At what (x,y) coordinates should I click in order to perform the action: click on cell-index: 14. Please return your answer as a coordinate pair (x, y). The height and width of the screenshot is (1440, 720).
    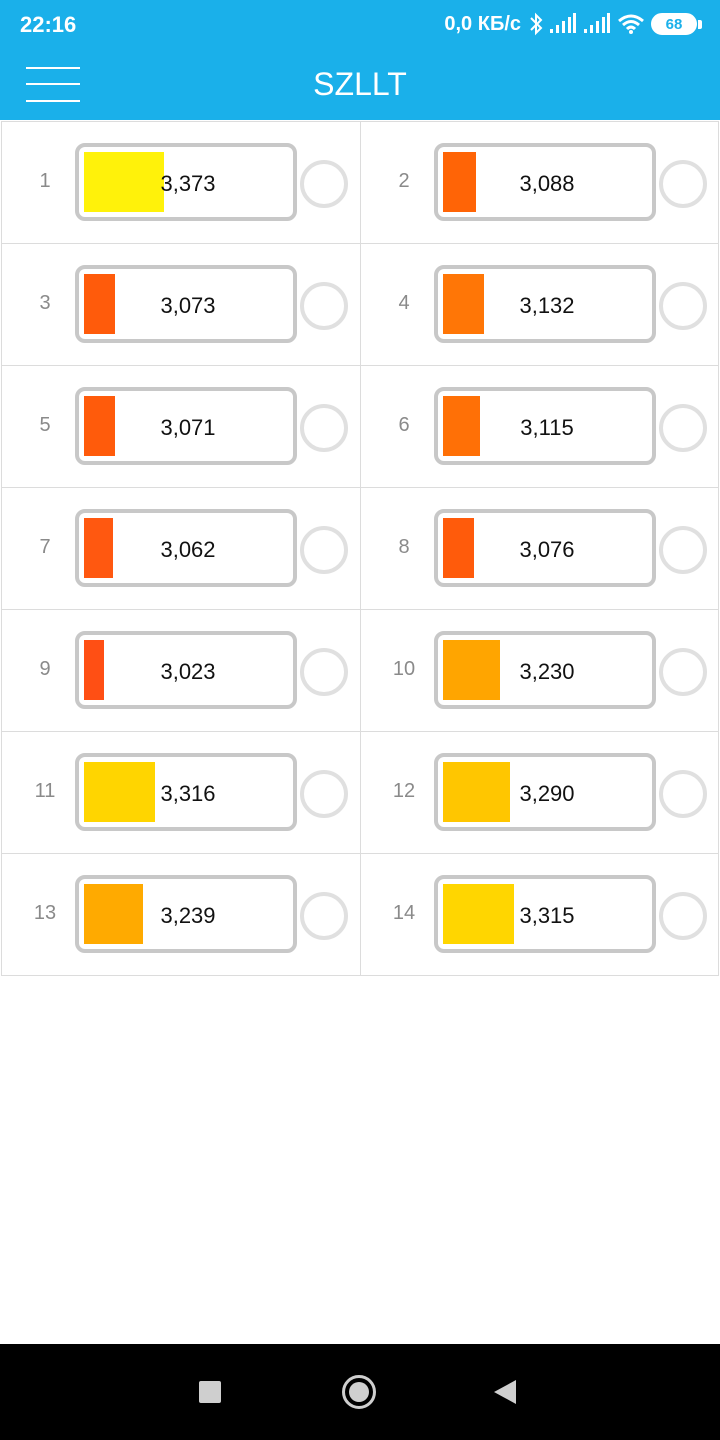
    Looking at the image, I should click on (404, 913).